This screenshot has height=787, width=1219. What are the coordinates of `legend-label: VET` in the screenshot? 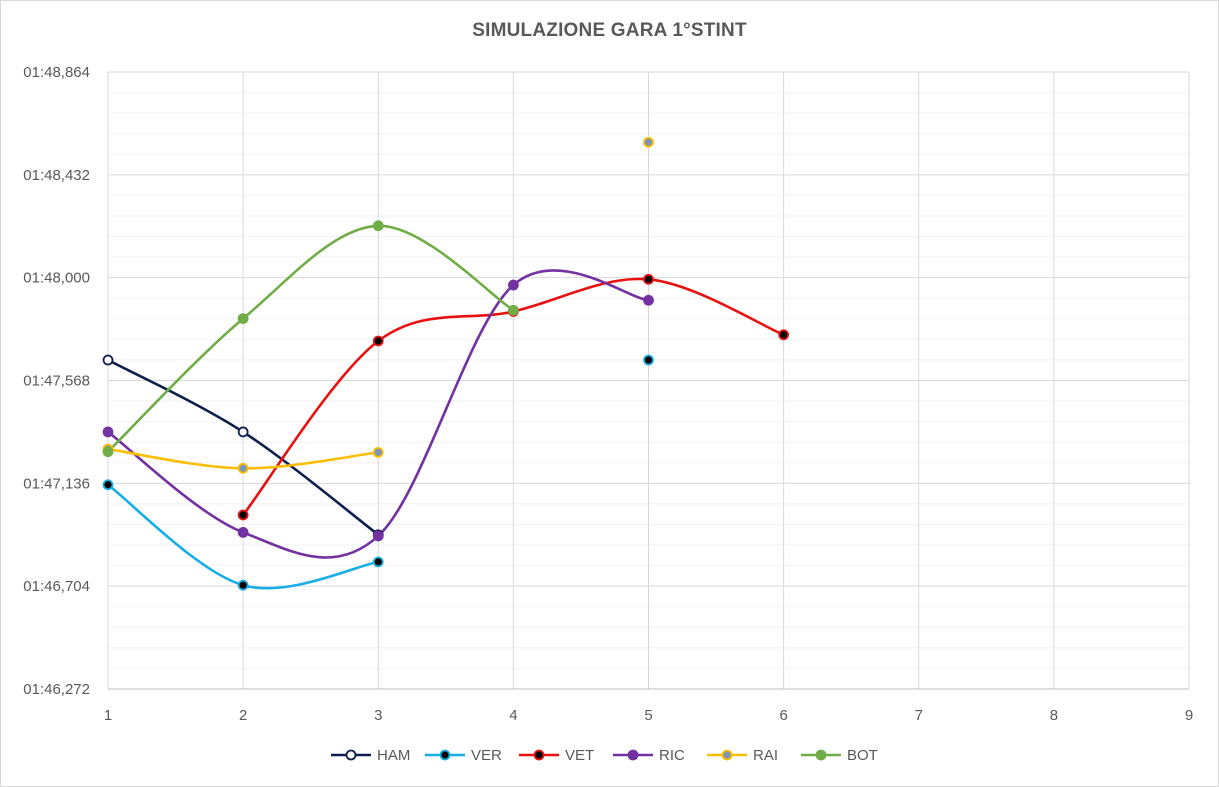 It's located at (579, 755).